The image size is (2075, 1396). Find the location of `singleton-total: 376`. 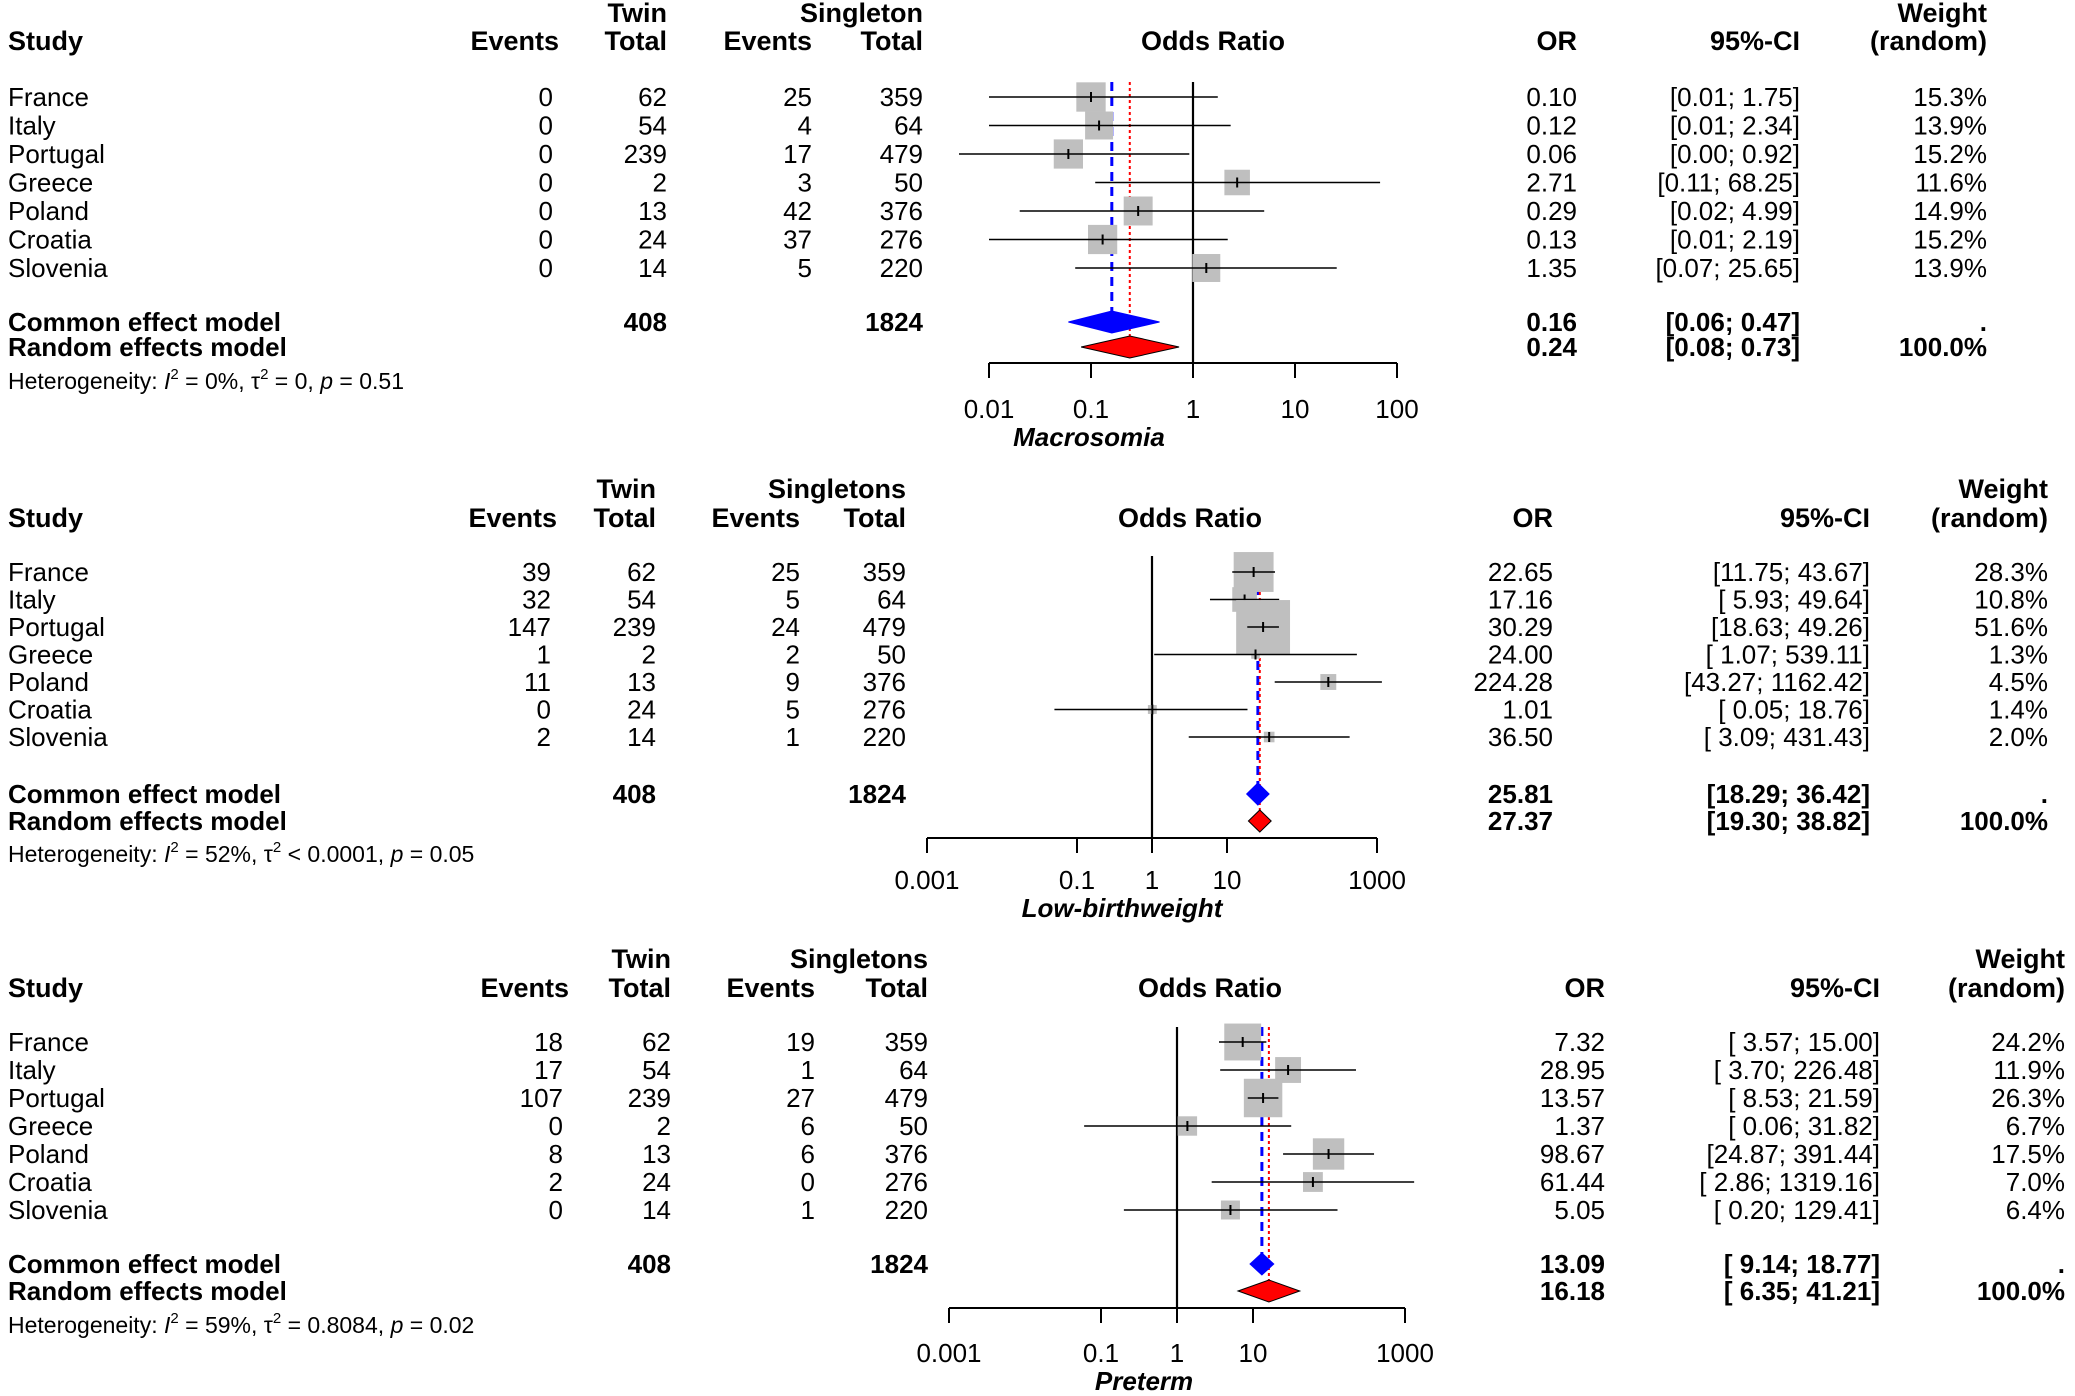

singleton-total: 376 is located at coordinates (906, 1154).